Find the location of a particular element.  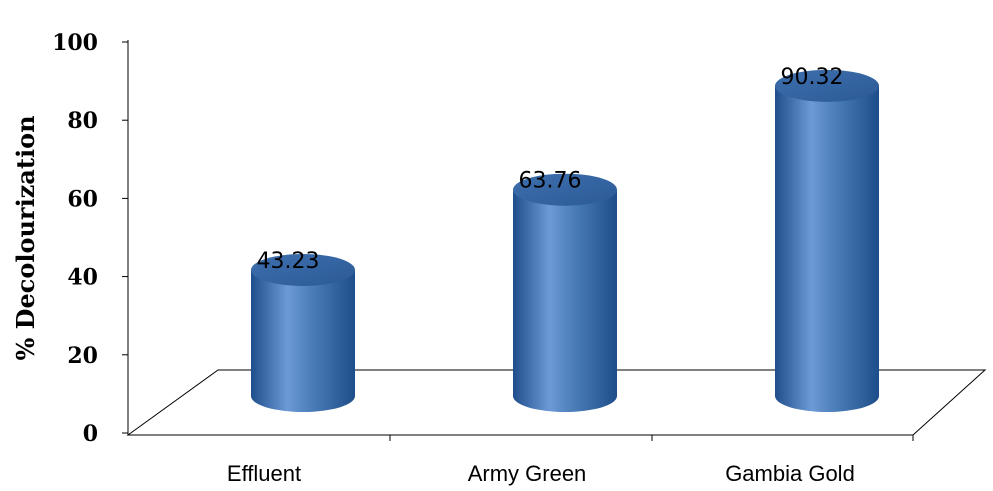

y-tick-label: 100 is located at coordinates (75, 43).